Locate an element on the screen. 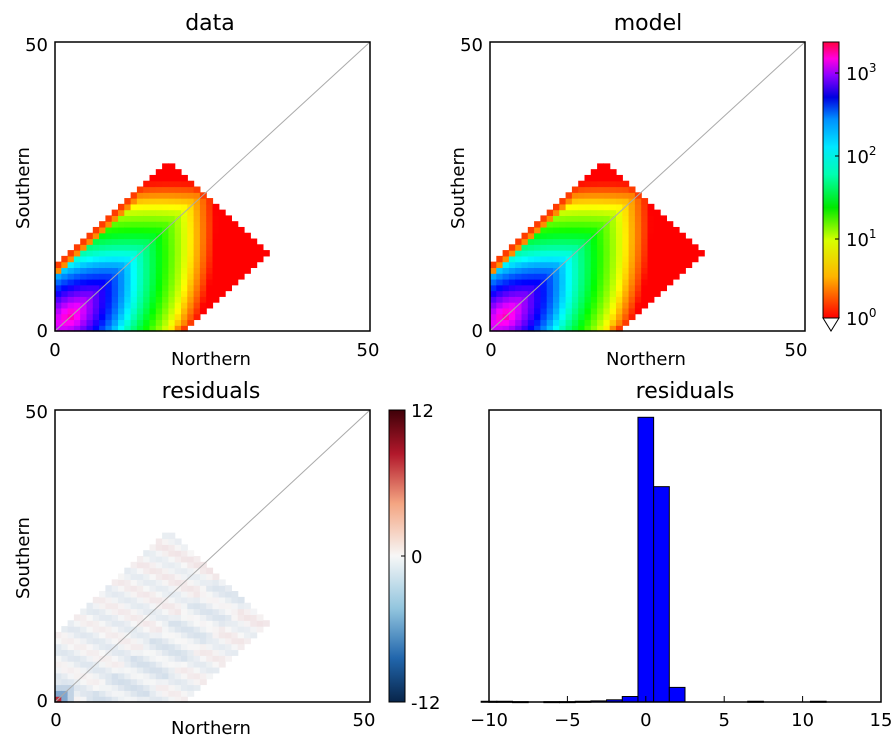  x-tick-label: 5 is located at coordinates (723, 720).